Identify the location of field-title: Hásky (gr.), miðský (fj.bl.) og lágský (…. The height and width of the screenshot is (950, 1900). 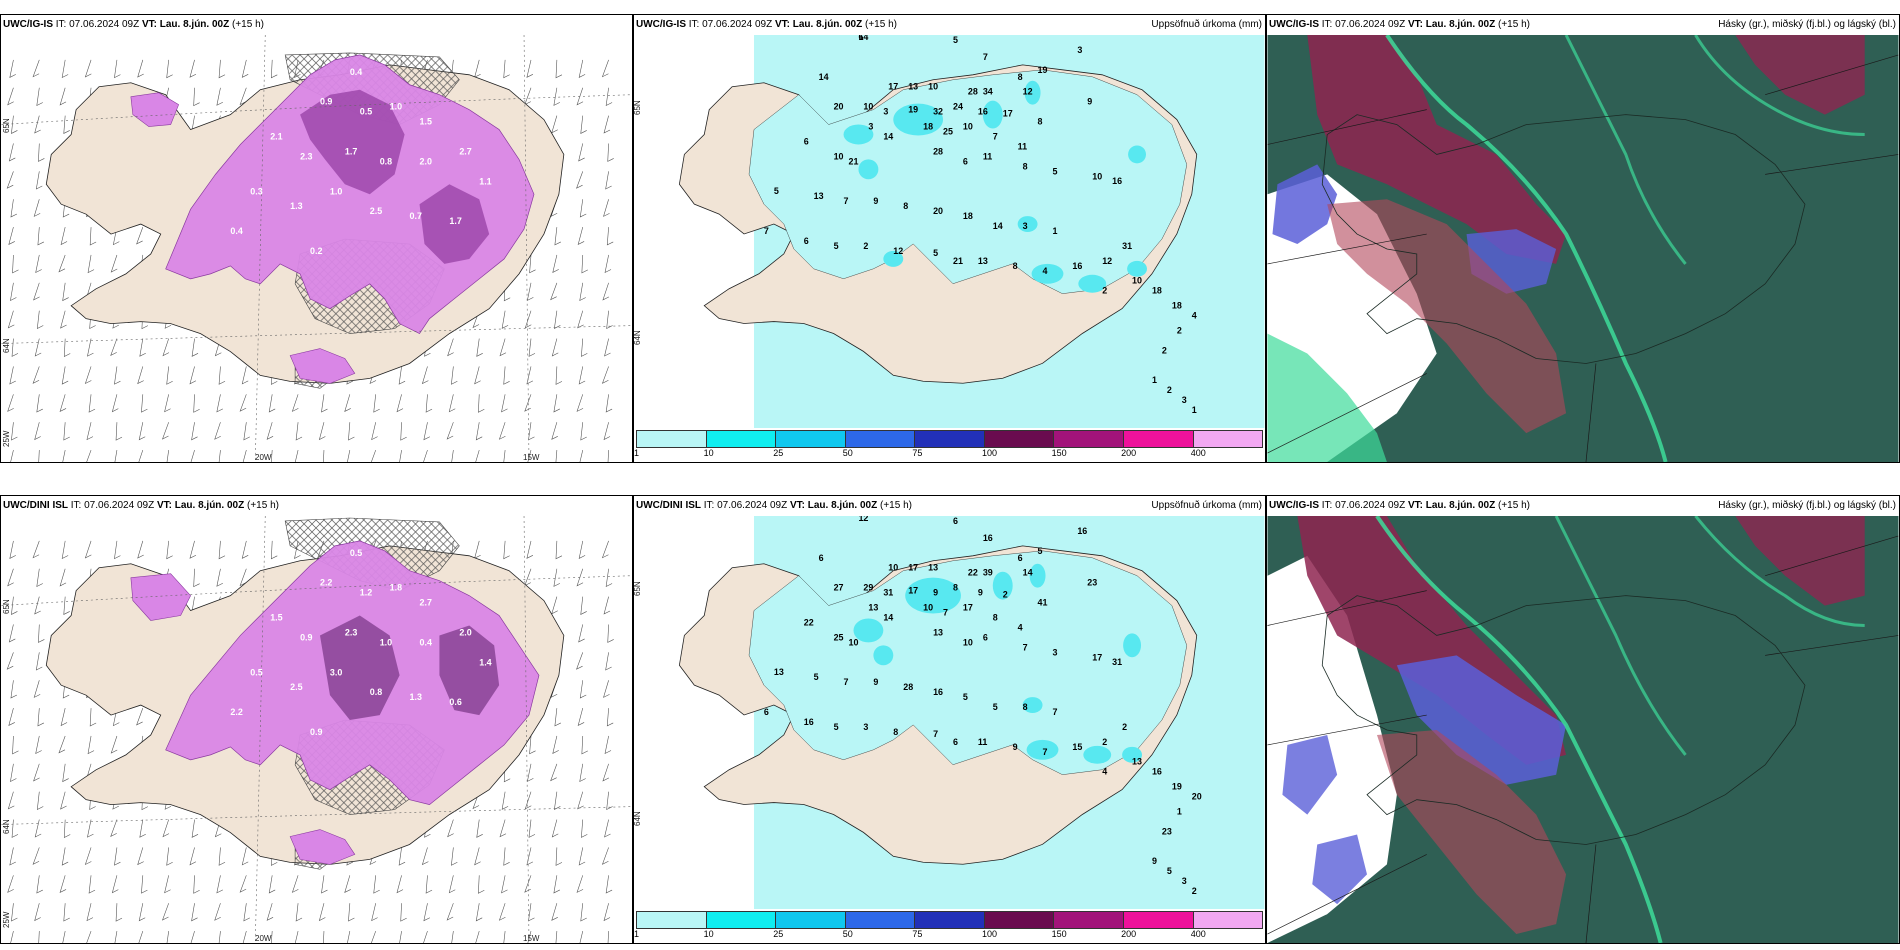
(1807, 505).